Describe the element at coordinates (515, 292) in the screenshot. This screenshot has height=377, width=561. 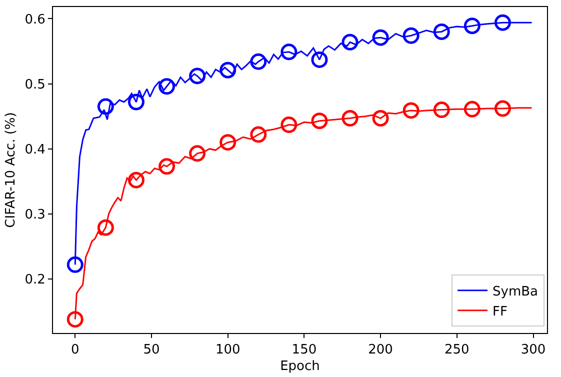
I see `legend-label: SymBa` at that location.